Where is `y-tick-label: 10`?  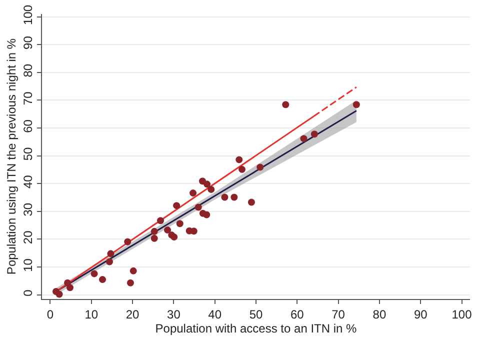 y-tick-label: 10 is located at coordinates (28, 265).